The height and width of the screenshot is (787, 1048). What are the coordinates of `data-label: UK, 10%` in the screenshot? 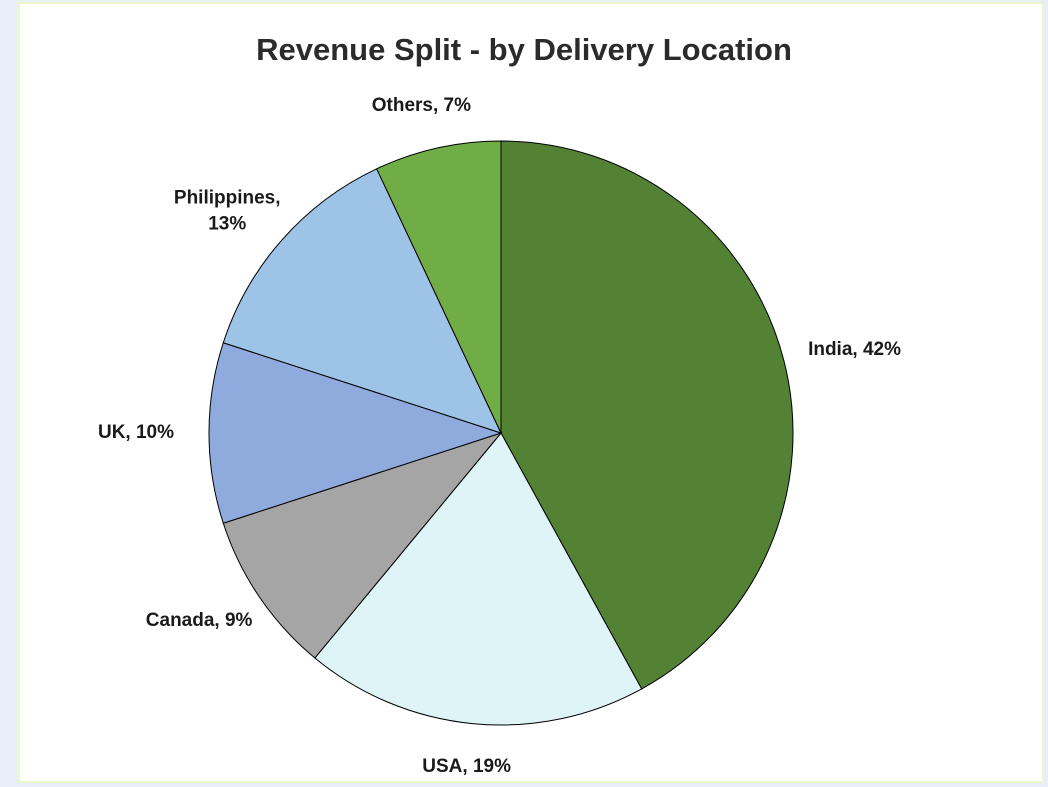 It's located at (136, 433).